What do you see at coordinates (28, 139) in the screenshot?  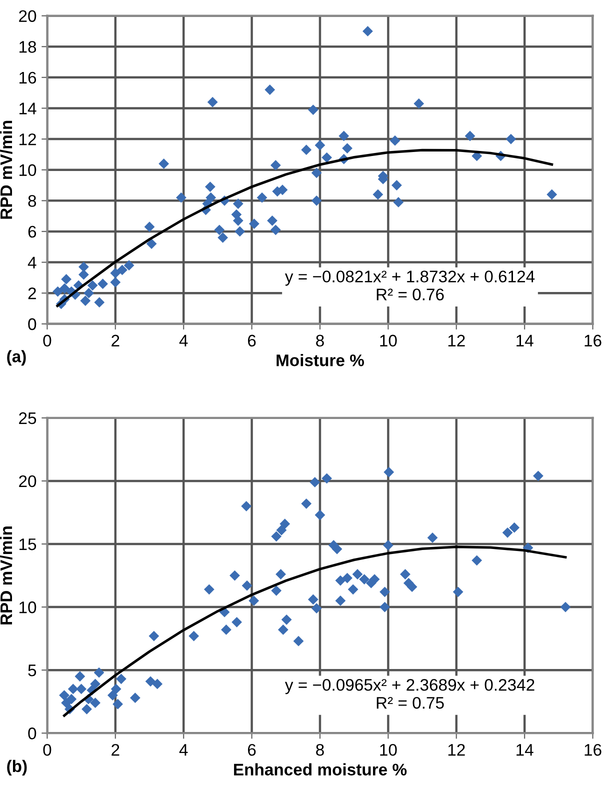 I see `y-tick-label: 12` at bounding box center [28, 139].